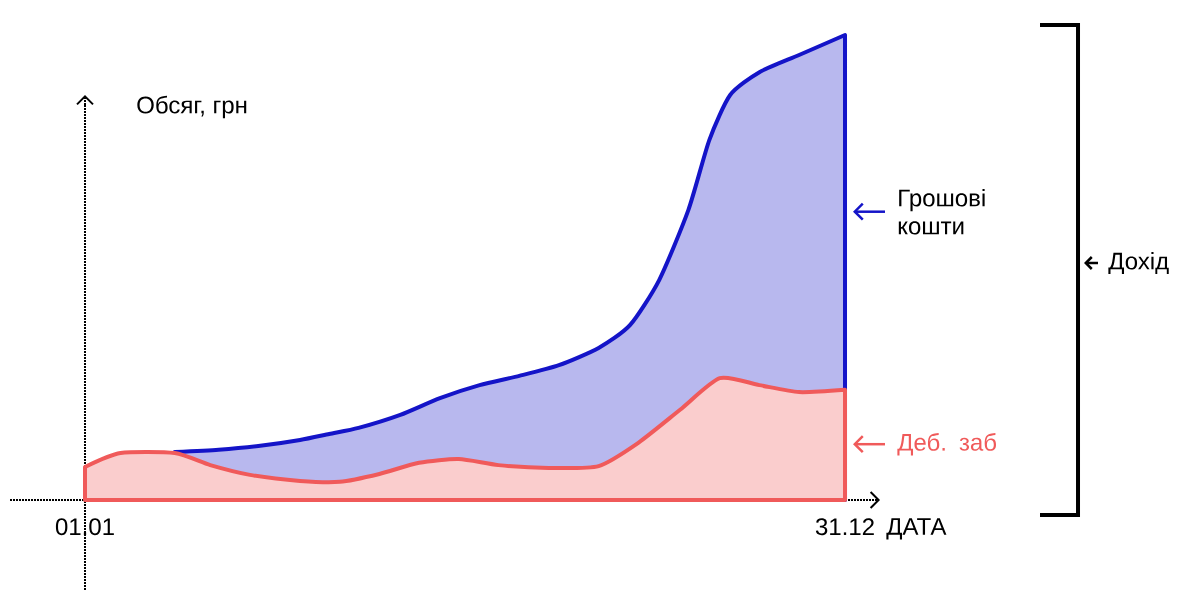 The height and width of the screenshot is (595, 1186). I want to click on annotation: Грошові кошти, so click(941, 211).